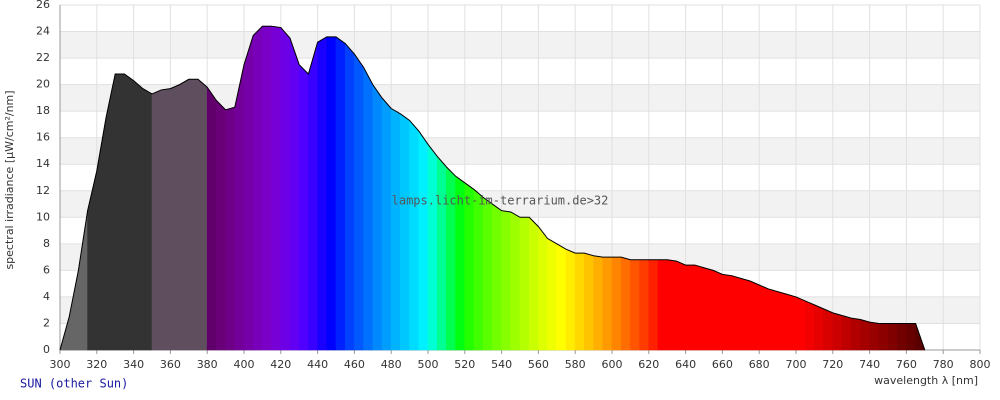 The image size is (1000, 400). What do you see at coordinates (46, 269) in the screenshot?
I see `y-tick-label: 6` at bounding box center [46, 269].